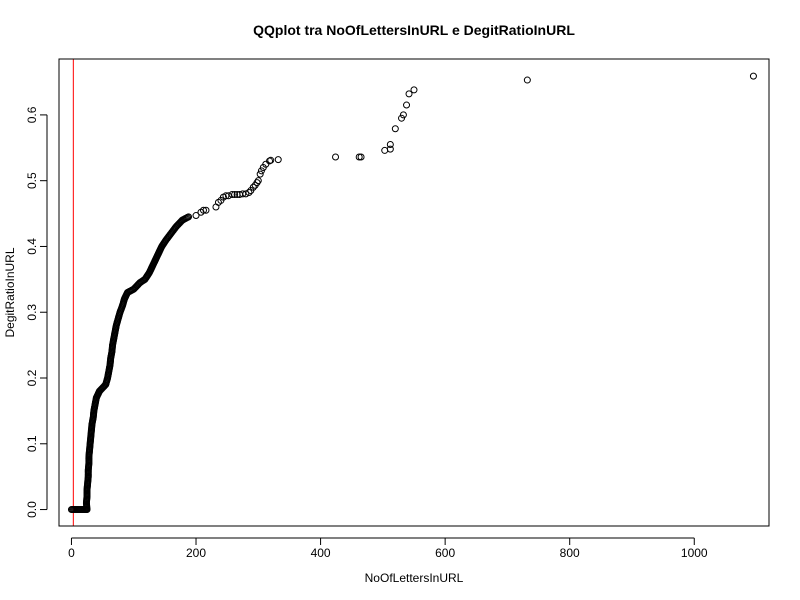 This screenshot has width=800, height=600. Describe the element at coordinates (414, 578) in the screenshot. I see `x-axis-label: NoOfLettersInURL` at that location.